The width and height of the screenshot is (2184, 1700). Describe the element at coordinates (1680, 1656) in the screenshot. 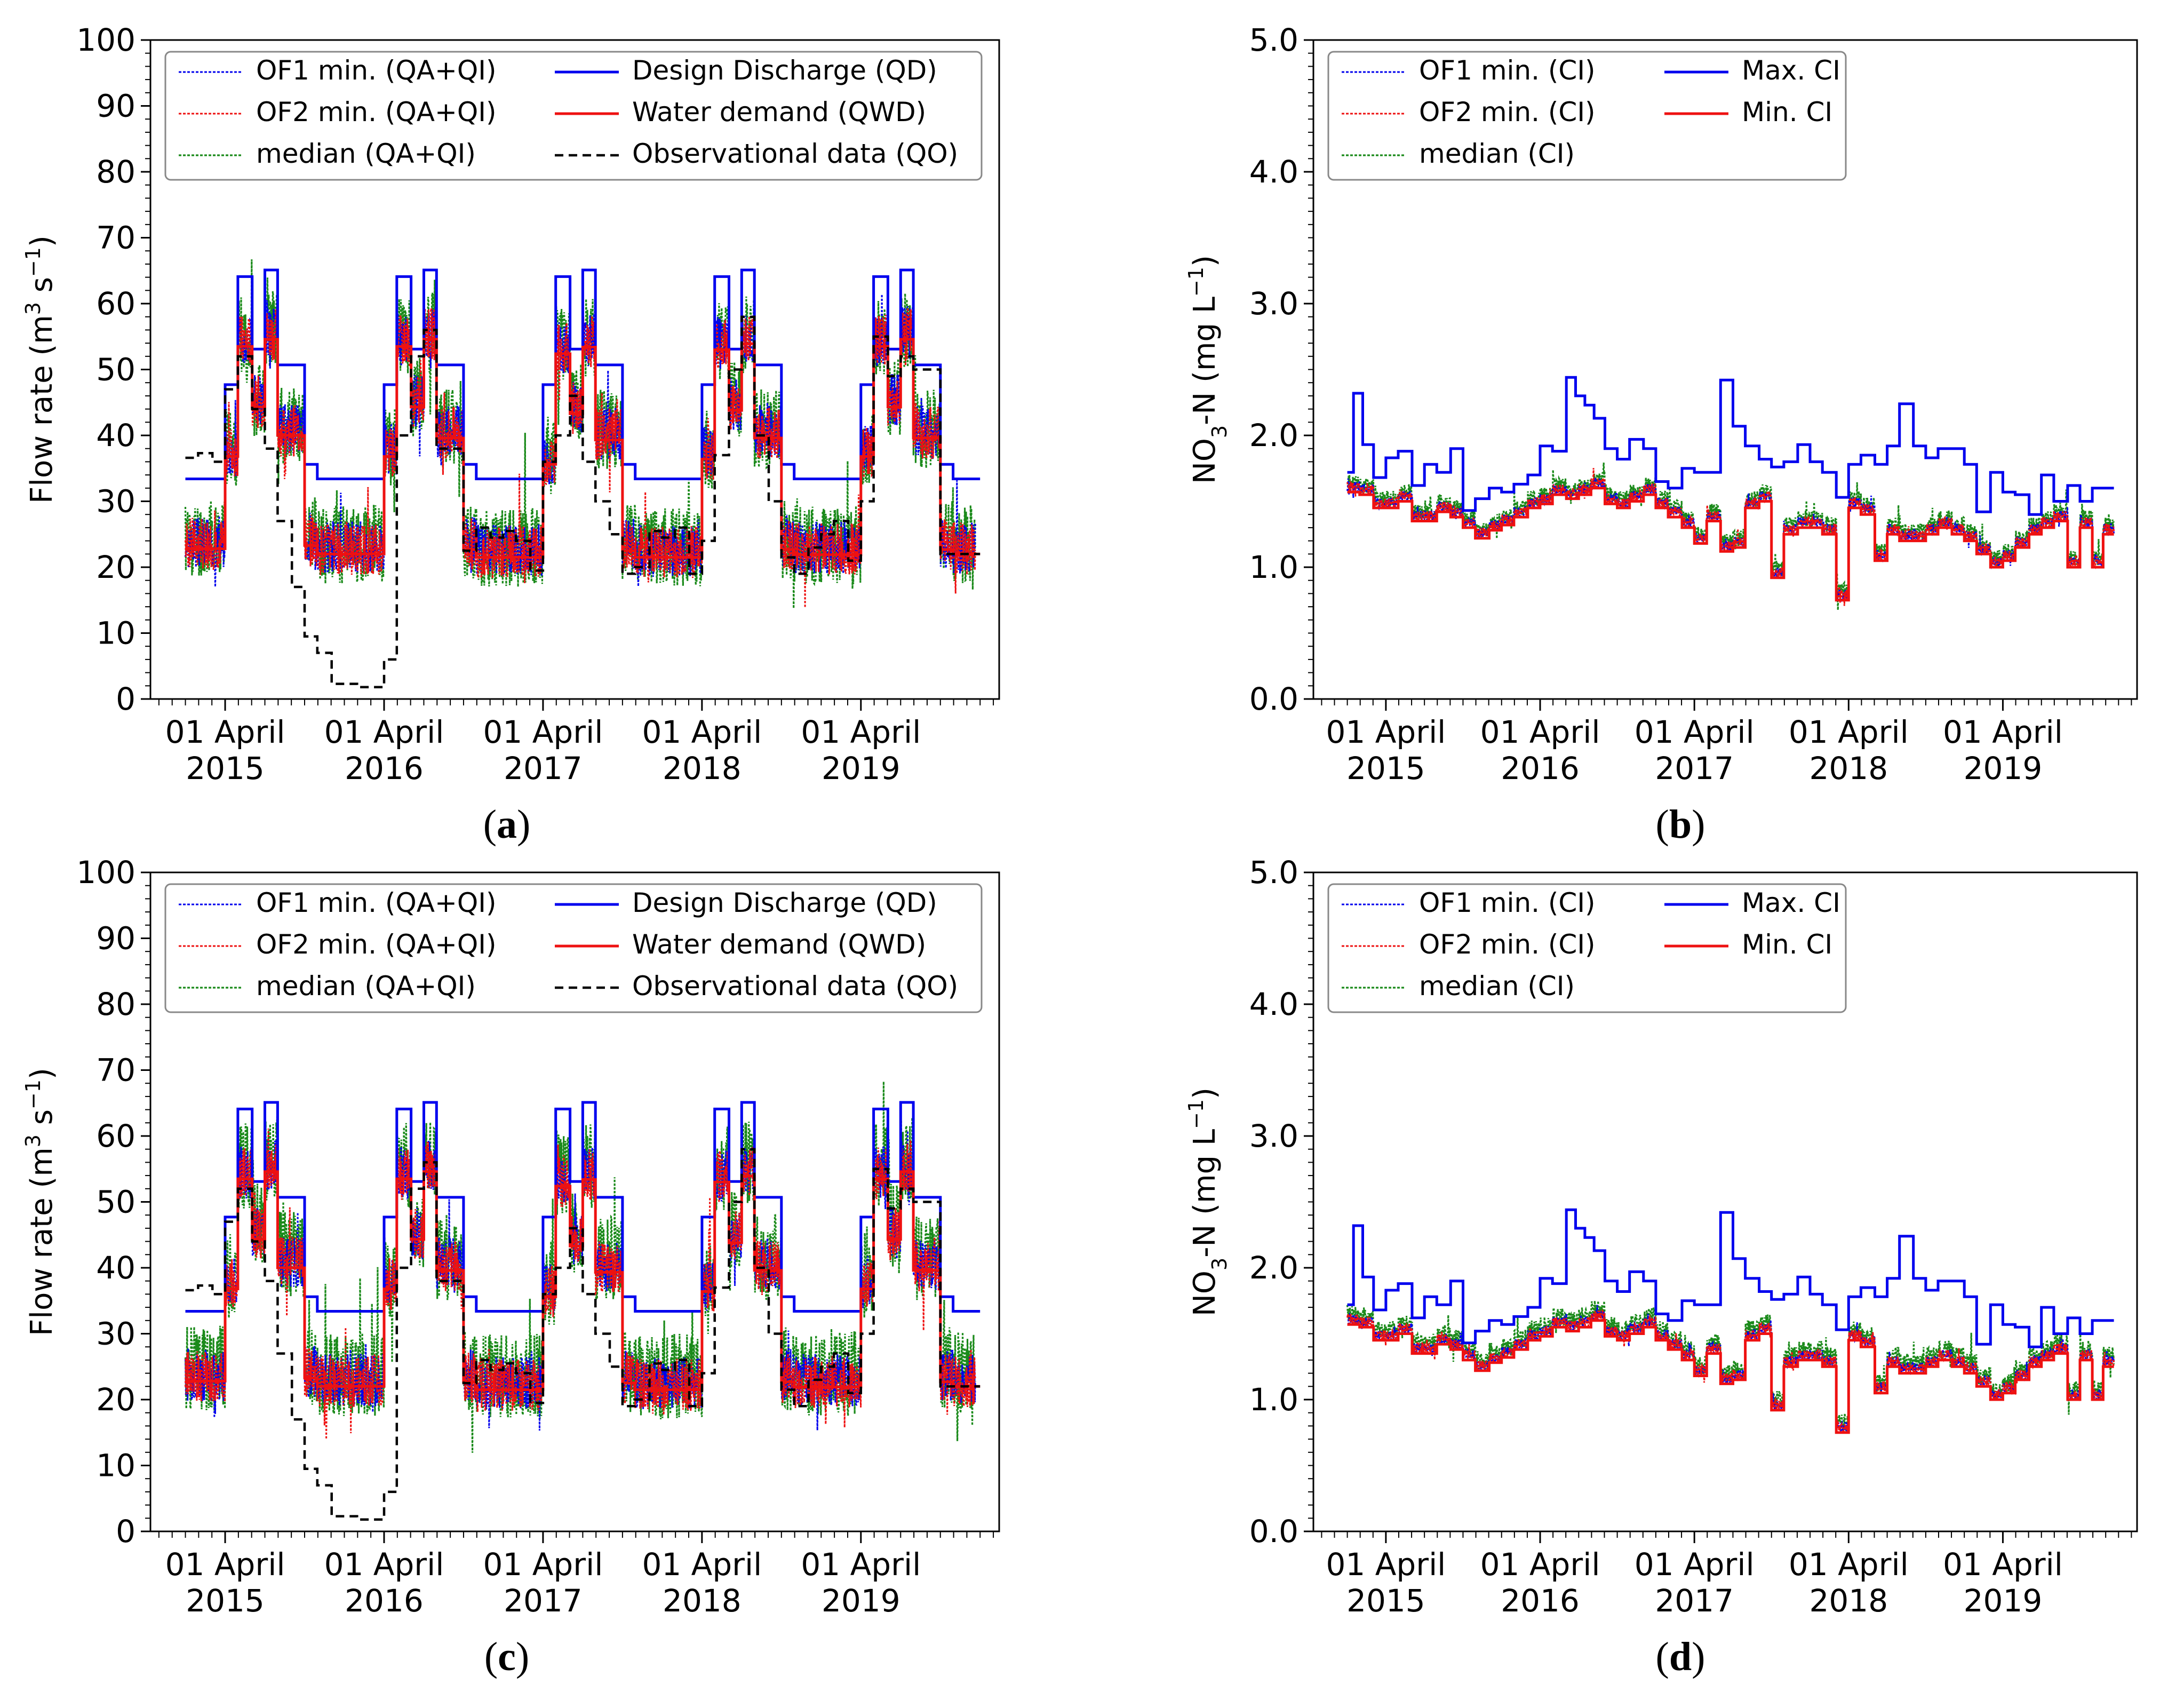

I see `panel-letter: (d)` at that location.